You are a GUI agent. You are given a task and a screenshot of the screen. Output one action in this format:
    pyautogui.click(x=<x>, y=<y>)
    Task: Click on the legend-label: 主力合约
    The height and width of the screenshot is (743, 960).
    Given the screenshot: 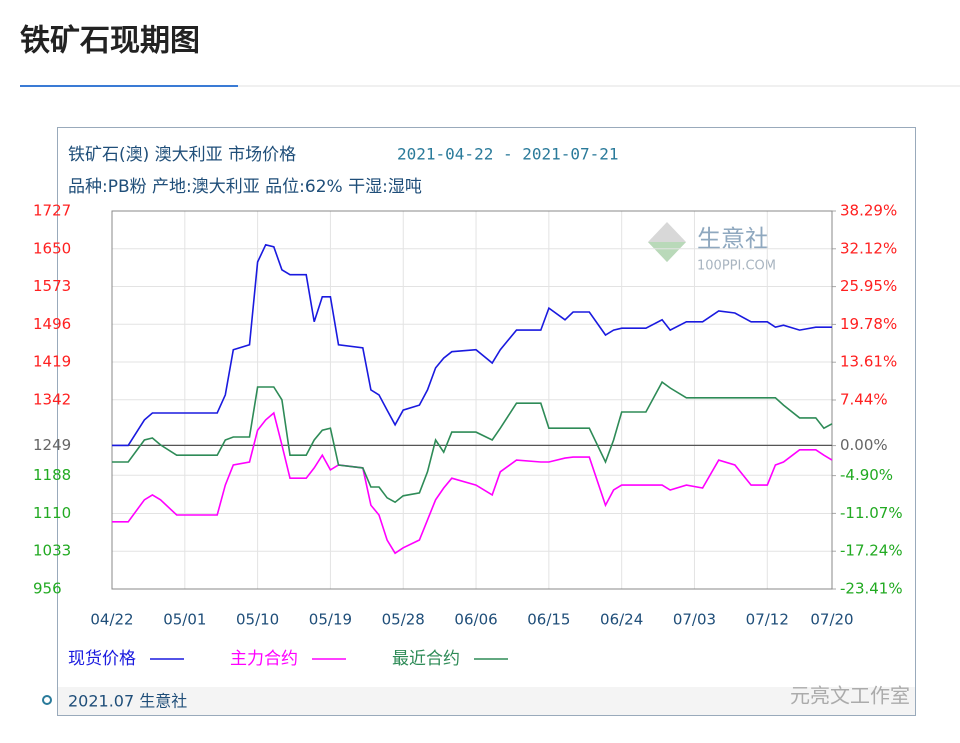 What is the action you would take?
    pyautogui.click(x=264, y=659)
    